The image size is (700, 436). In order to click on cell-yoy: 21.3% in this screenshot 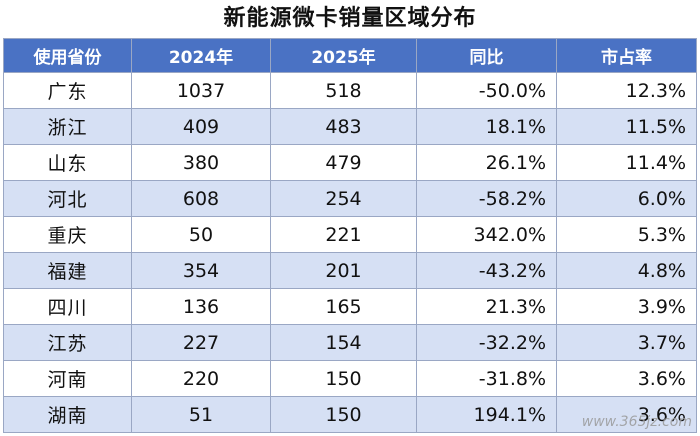, I will do `click(486, 306)`.